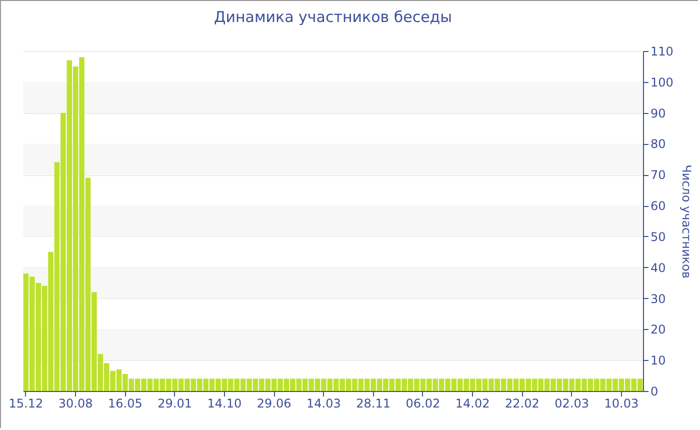 This screenshot has height=430, width=700. What do you see at coordinates (658, 361) in the screenshot?
I see `y-tick-label: 10` at bounding box center [658, 361].